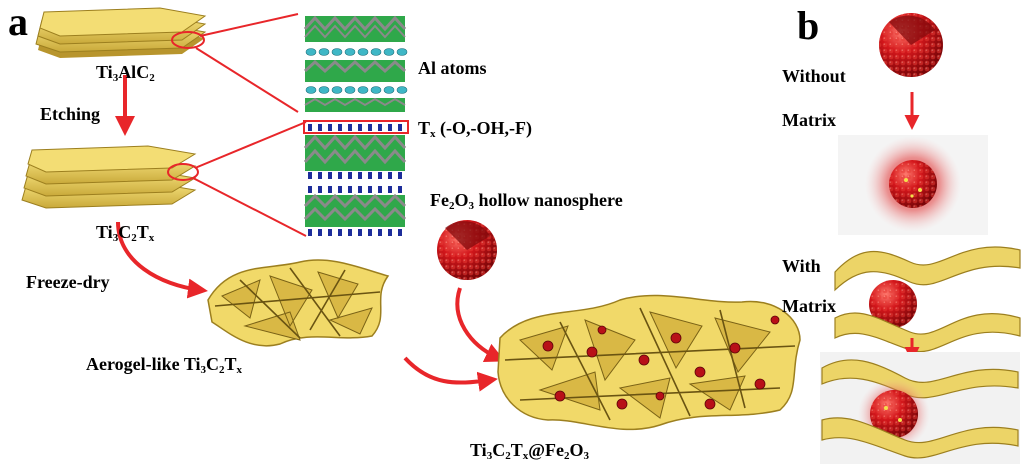 The height and width of the screenshot is (467, 1025). Describe the element at coordinates (467, 250) in the screenshot. I see `fe2o3-nanosphere` at that location.